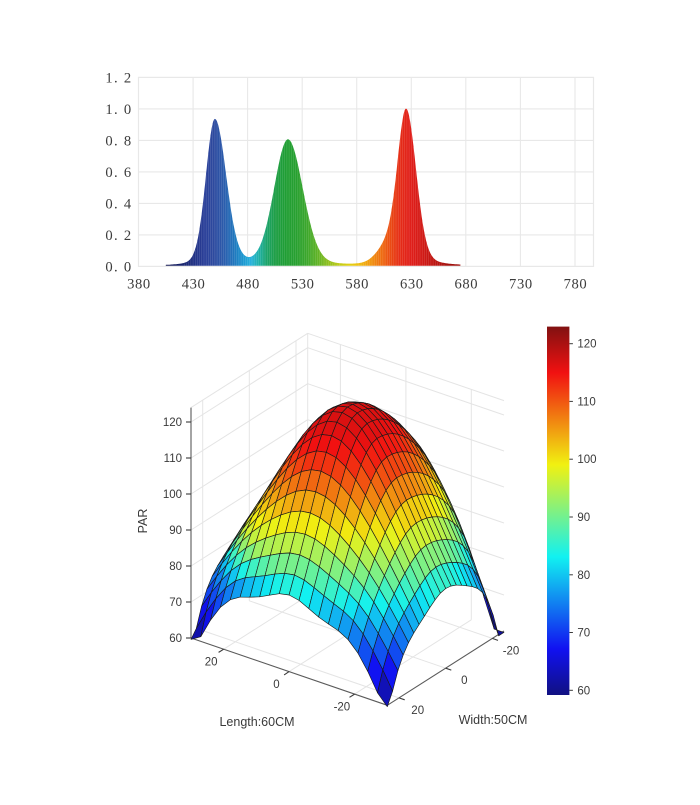 Image resolution: width=700 pixels, height=805 pixels. I want to click on svg-text: Length:60CM, so click(256, 722).